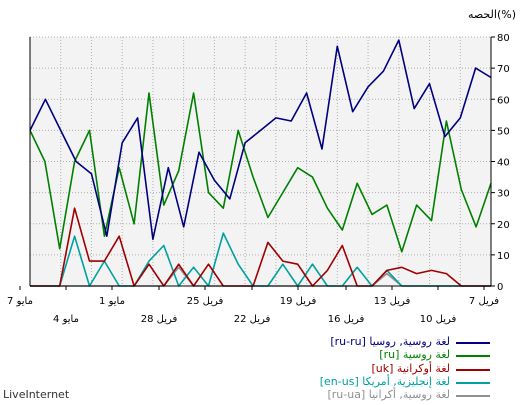 This screenshot has width=520, height=405. What do you see at coordinates (384, 381) in the screenshot?
I see `legend-label: لغة إنجليزية, أمريكا [en-us]` at bounding box center [384, 381].